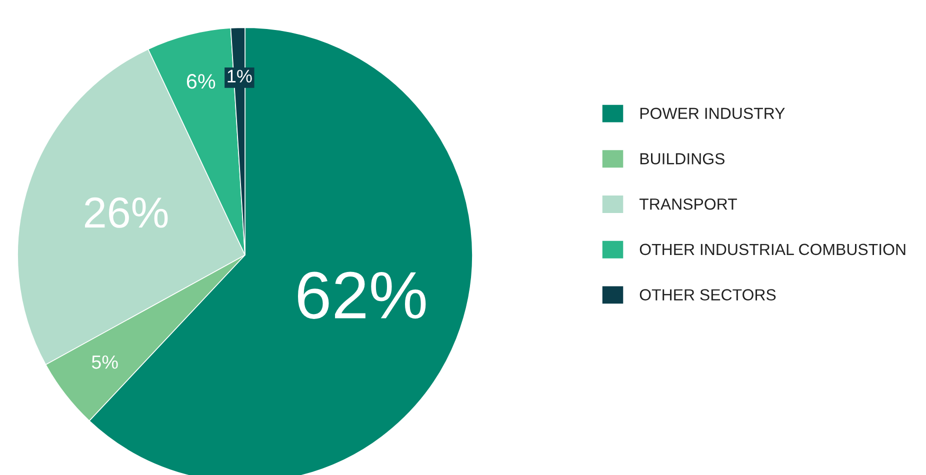 This screenshot has width=926, height=475. I want to click on data-label: 6%, so click(201, 81).